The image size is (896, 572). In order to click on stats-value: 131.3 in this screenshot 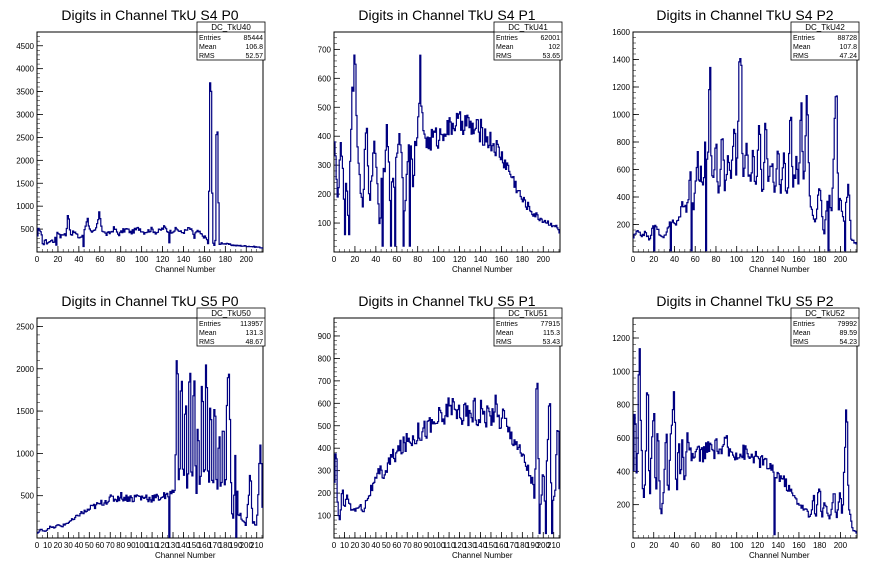, I will do `click(254, 333)`.